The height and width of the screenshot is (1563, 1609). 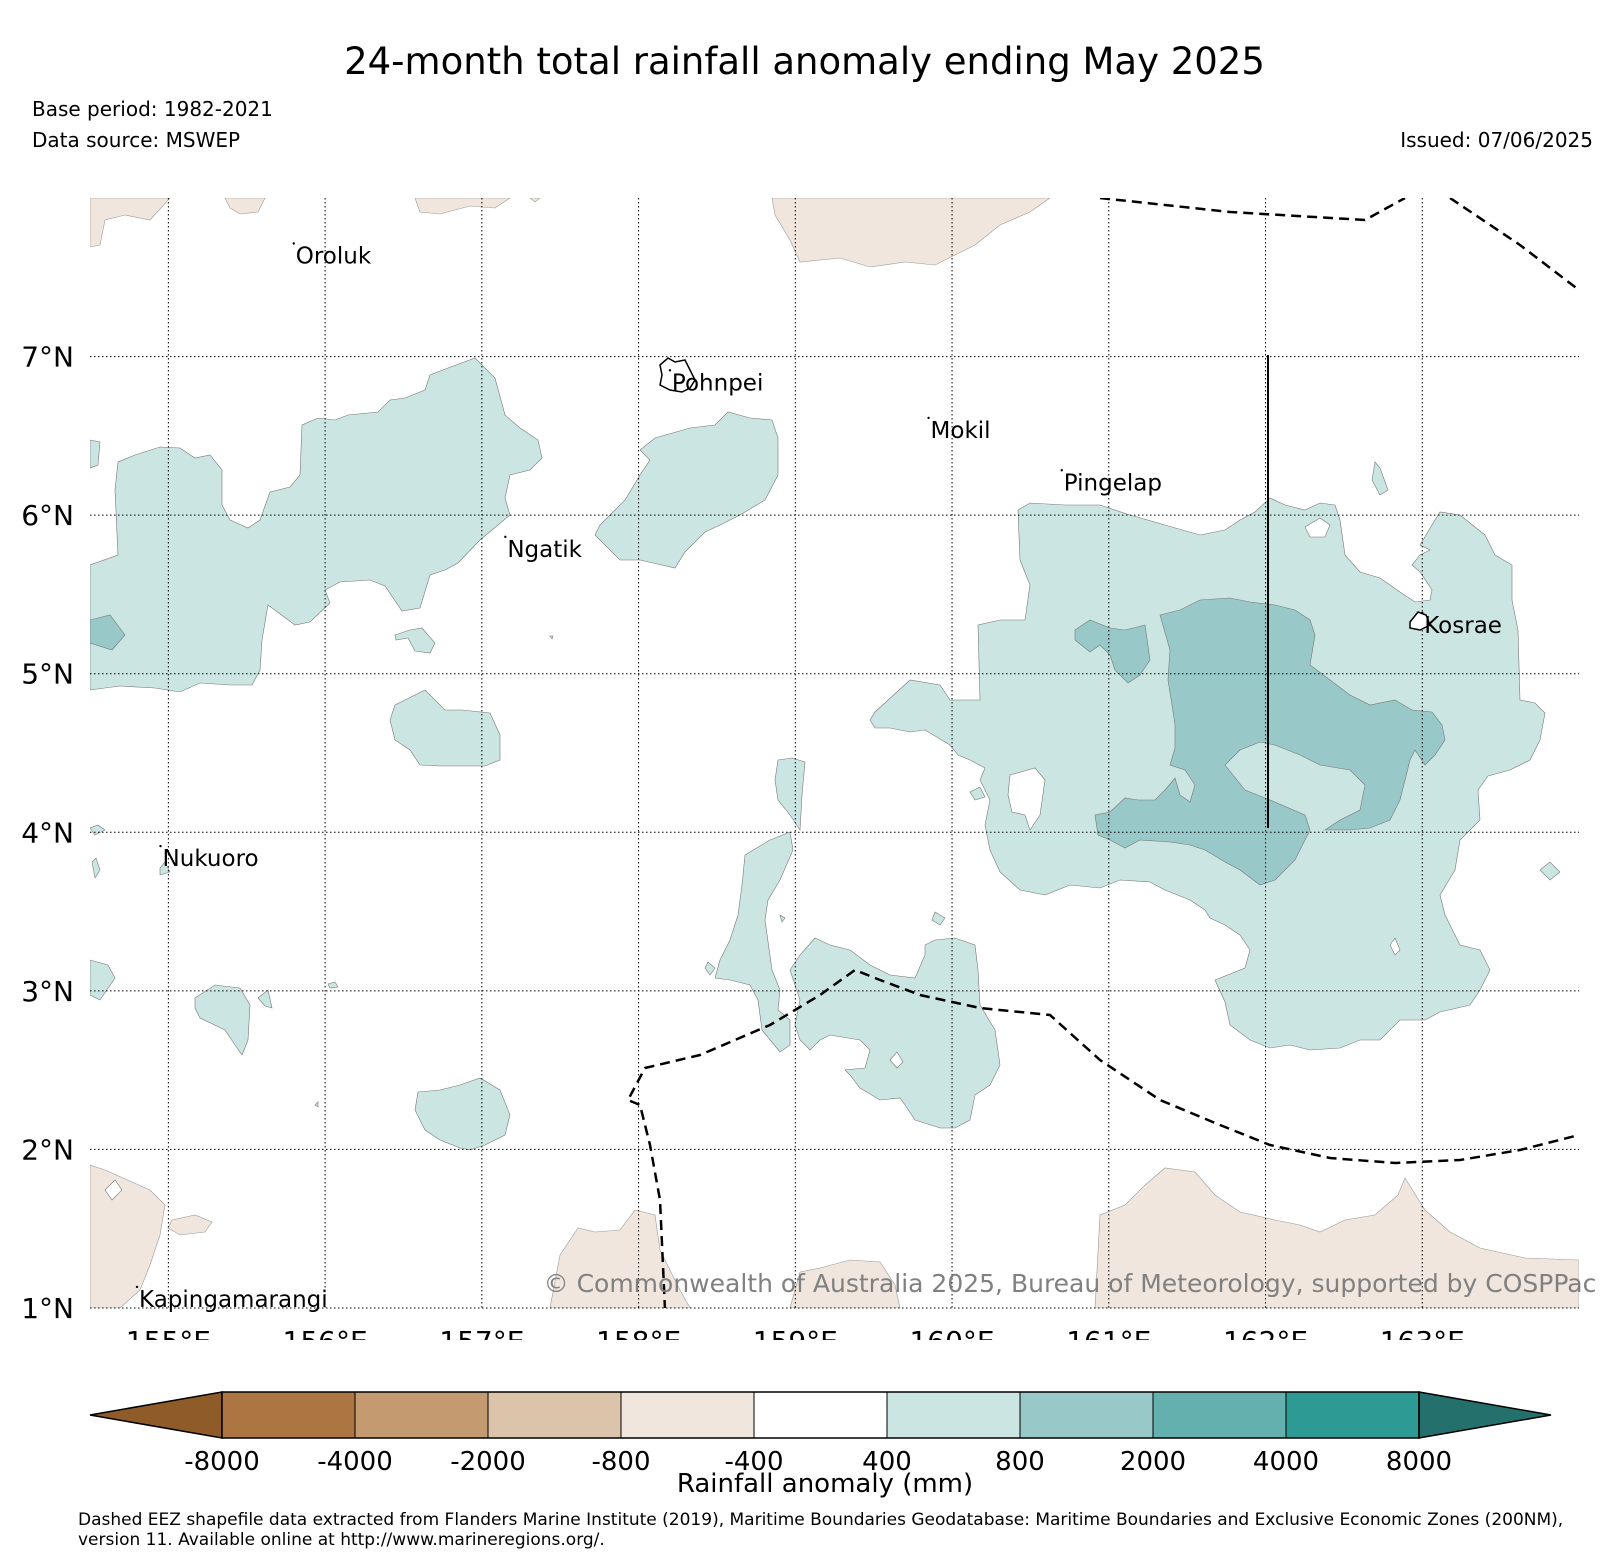 I want to click on colorbar-boxes, so click(x=820, y=1415).